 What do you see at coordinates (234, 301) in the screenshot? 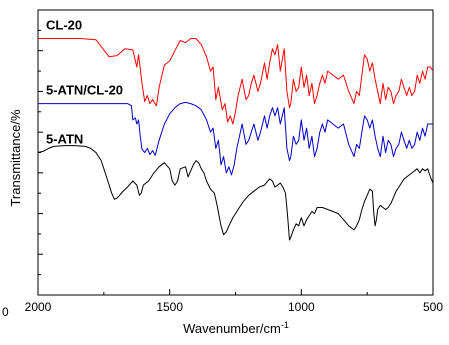
I see `x-axis-ticks: 2000 1500 1000 500` at bounding box center [234, 301].